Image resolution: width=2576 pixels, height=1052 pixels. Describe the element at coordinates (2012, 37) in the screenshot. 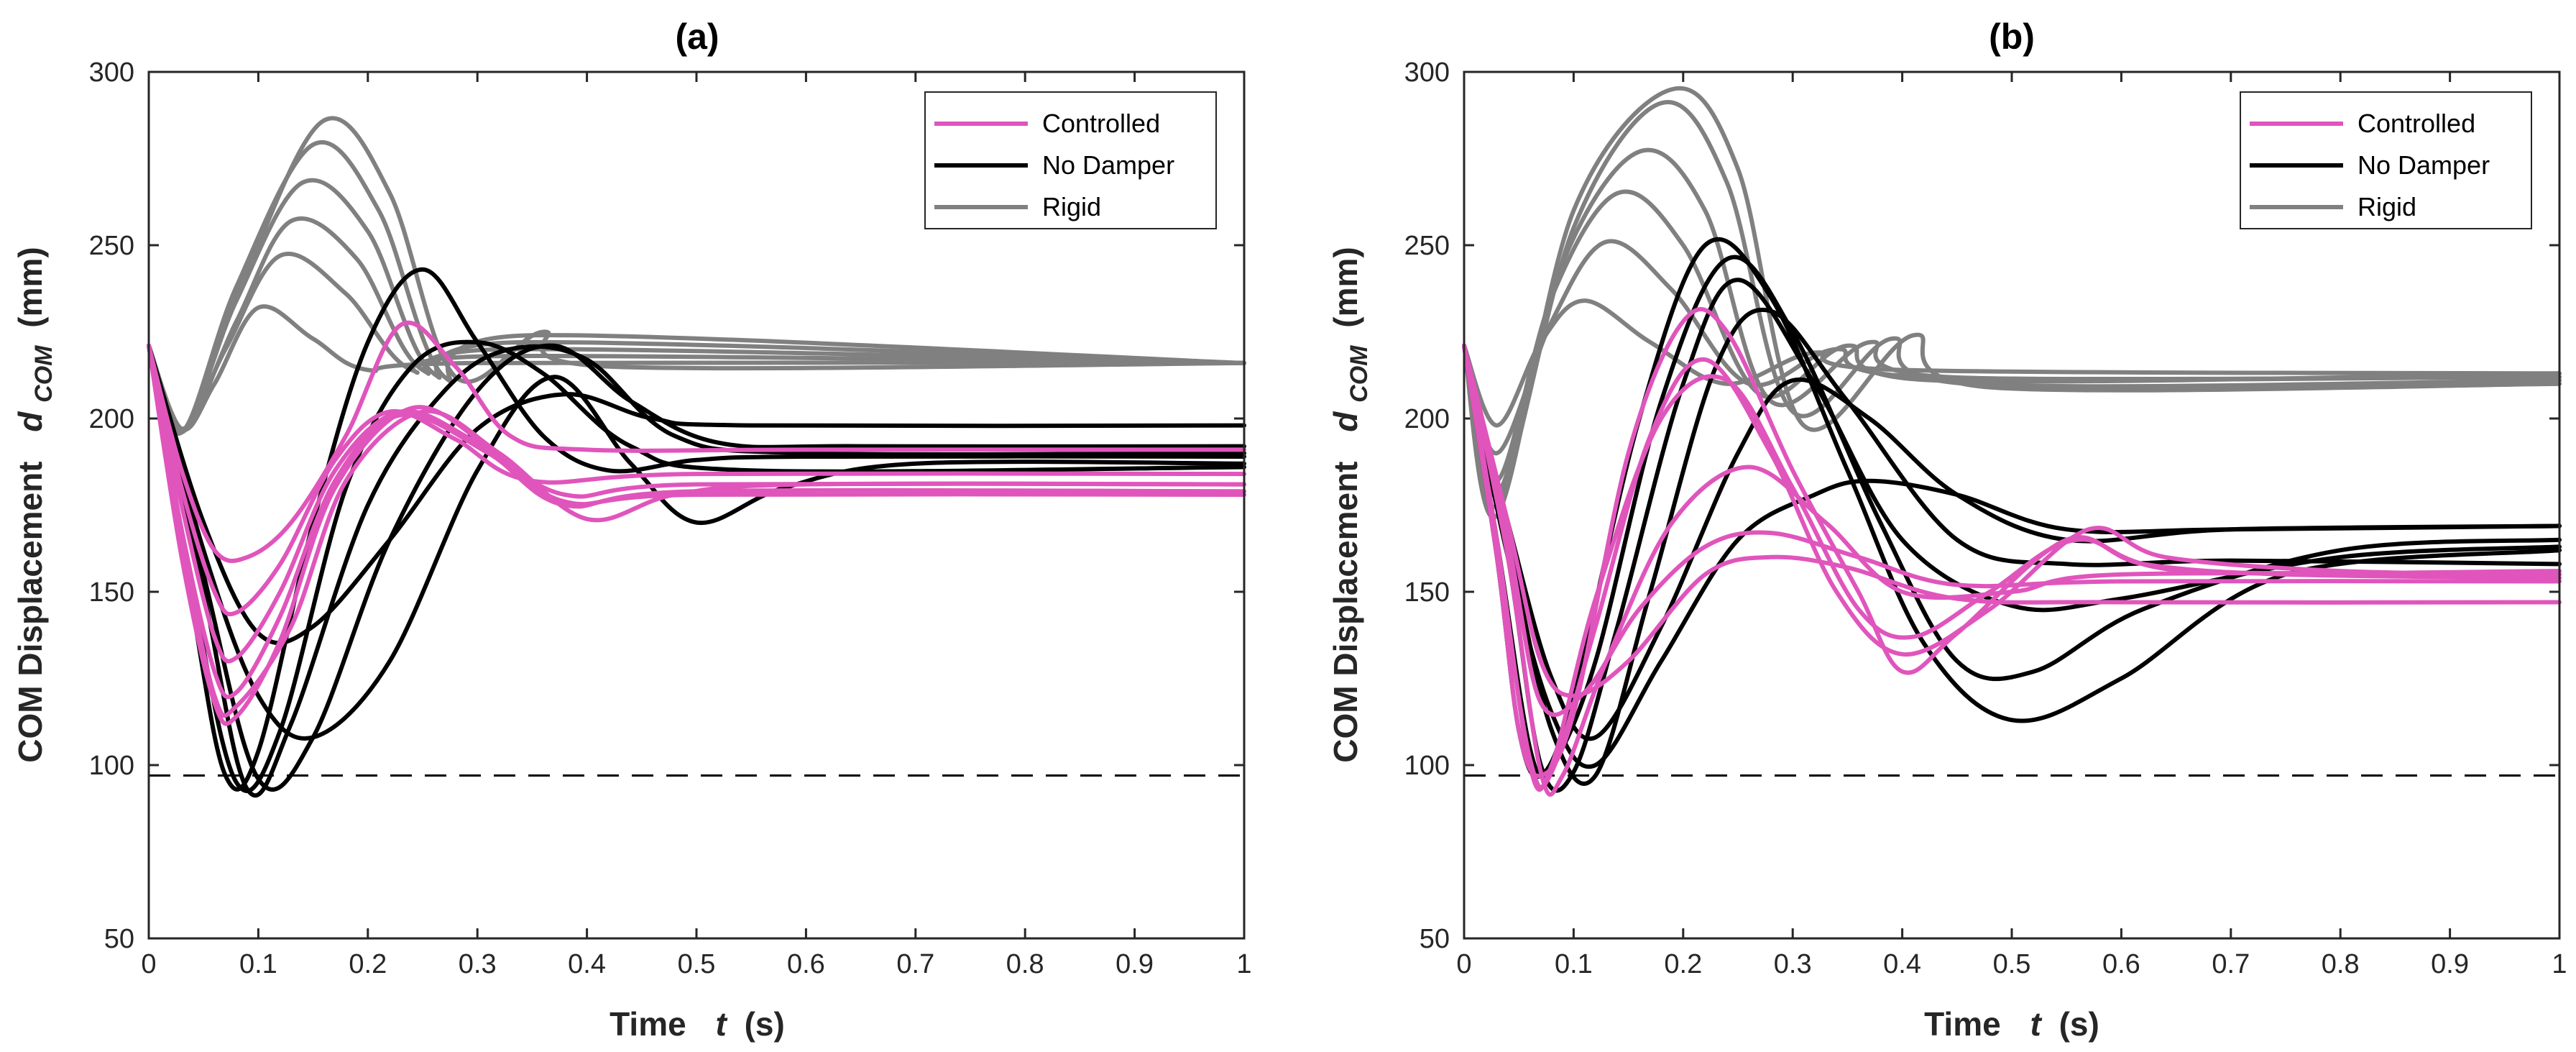

I see `chart-title: (b)` at that location.